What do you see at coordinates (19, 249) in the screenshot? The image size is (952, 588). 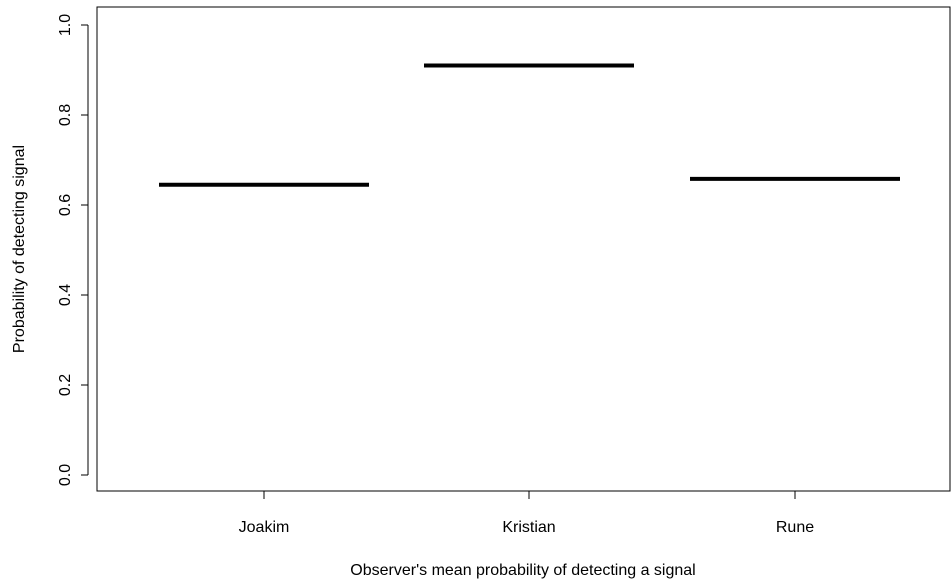 I see `y-axis-label: Probability of detecting signal` at bounding box center [19, 249].